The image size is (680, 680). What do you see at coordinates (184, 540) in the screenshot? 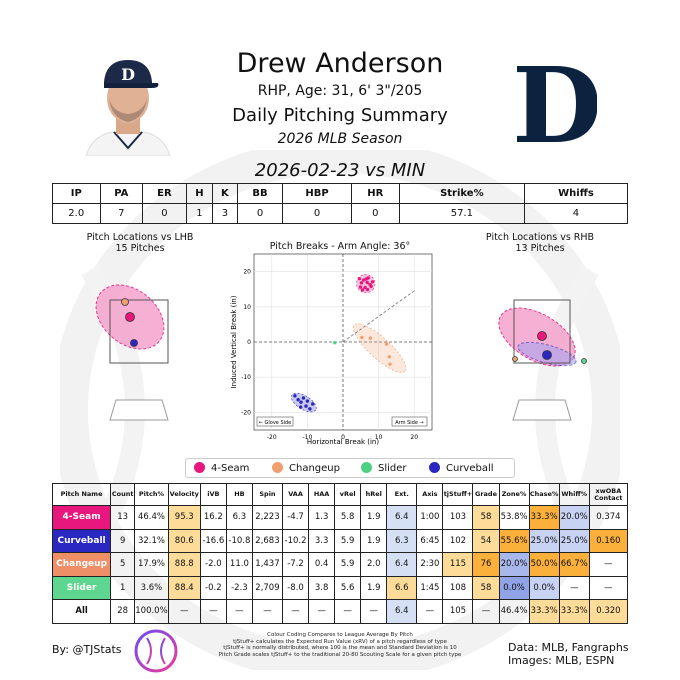
I see `pitch-table-cell: 80.6` at bounding box center [184, 540].